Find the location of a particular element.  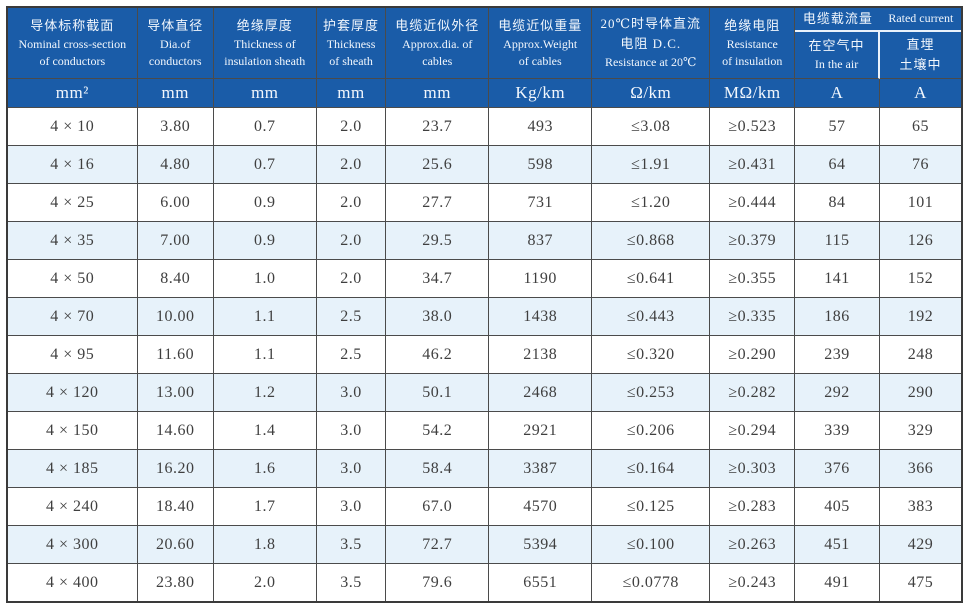

group-title-zh: 电缆载流量 is located at coordinates (837, 18).